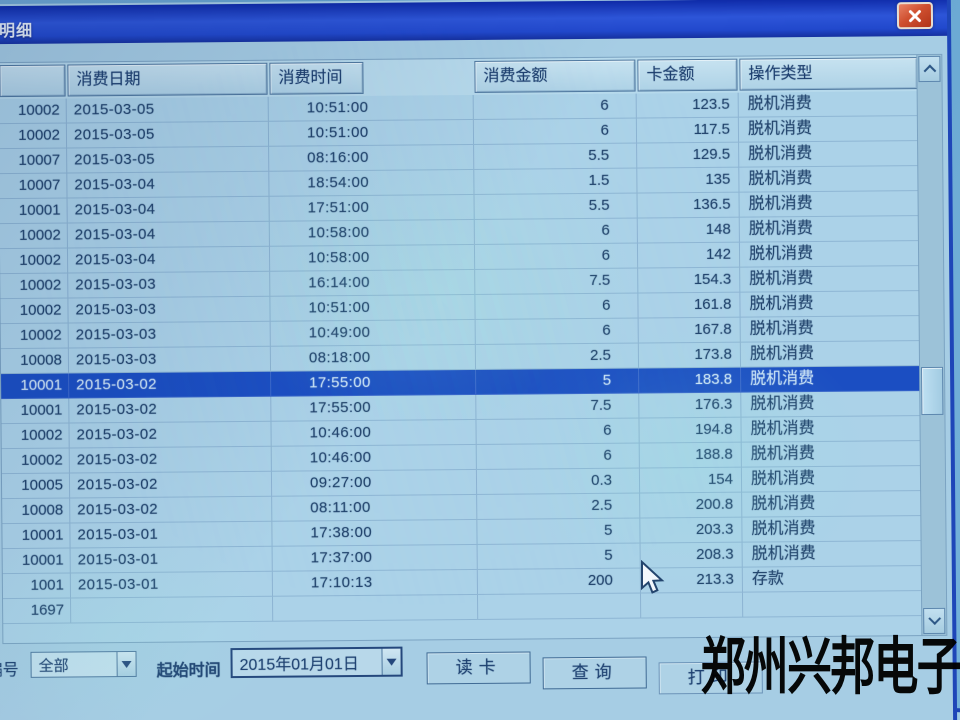 The width and height of the screenshot is (960, 720). Describe the element at coordinates (915, 15) in the screenshot. I see `close-button` at that location.